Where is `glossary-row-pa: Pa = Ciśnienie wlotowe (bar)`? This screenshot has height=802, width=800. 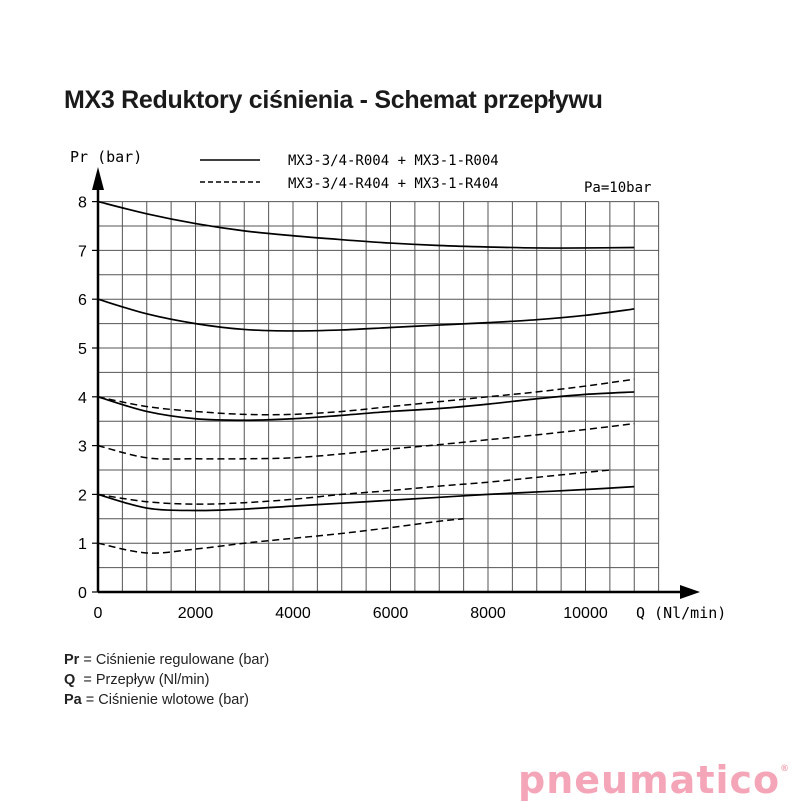 glossary-row-pa: Pa = Ciśnienie wlotowe (bar) is located at coordinates (166, 700).